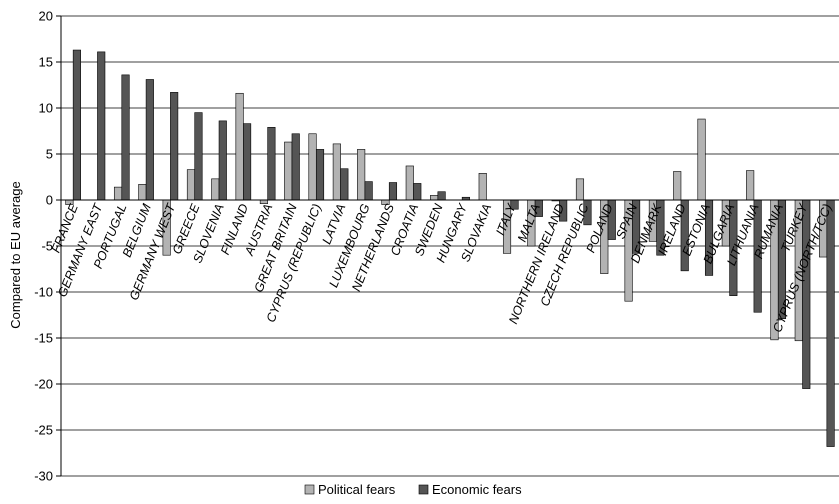 This screenshot has width=839, height=504. I want to click on y-axis-ticks: 20 15 10 5 0 -5 -10 -15 -20 -25 -30, so click(47, 246).